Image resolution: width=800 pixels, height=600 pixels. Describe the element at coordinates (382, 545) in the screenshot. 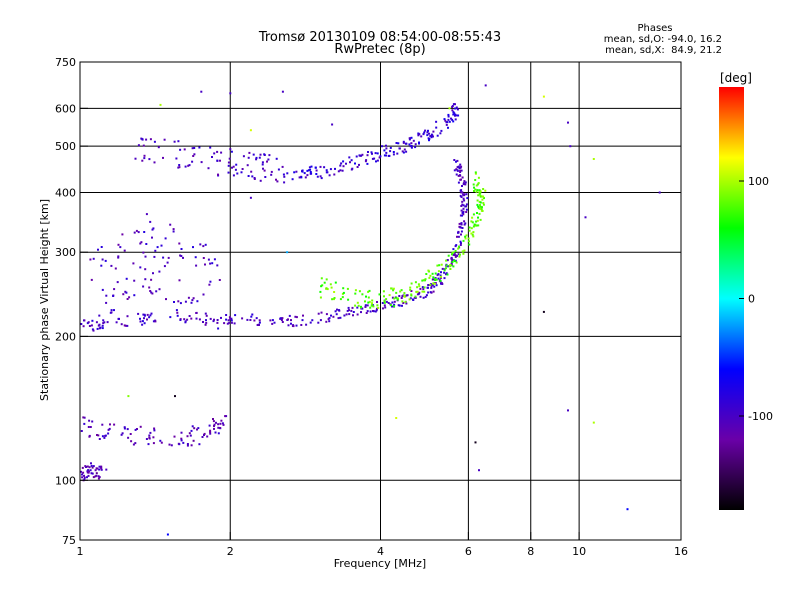

I see `x-axis-ticks: 1 2 4 6 8 10 16` at that location.